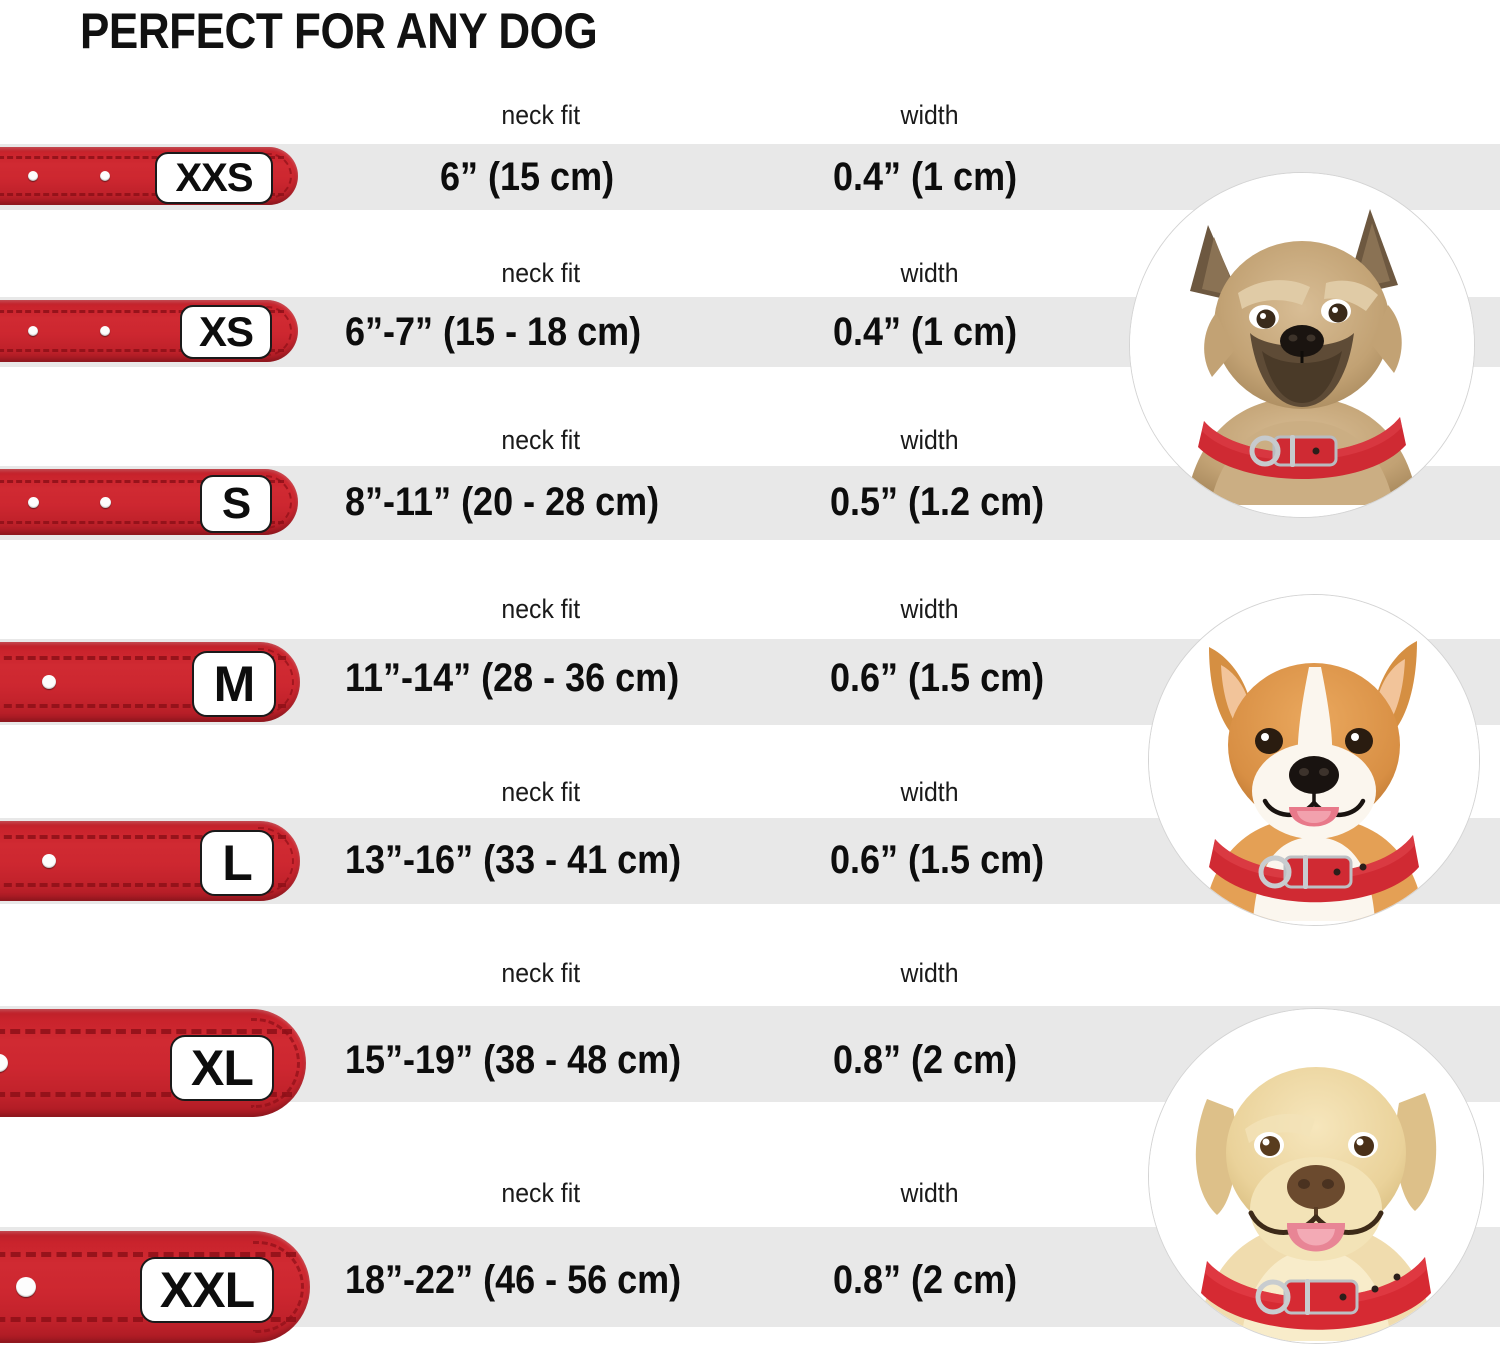 The image size is (1500, 1351). What do you see at coordinates (150, 861) in the screenshot?
I see `collar-strip-l: L` at bounding box center [150, 861].